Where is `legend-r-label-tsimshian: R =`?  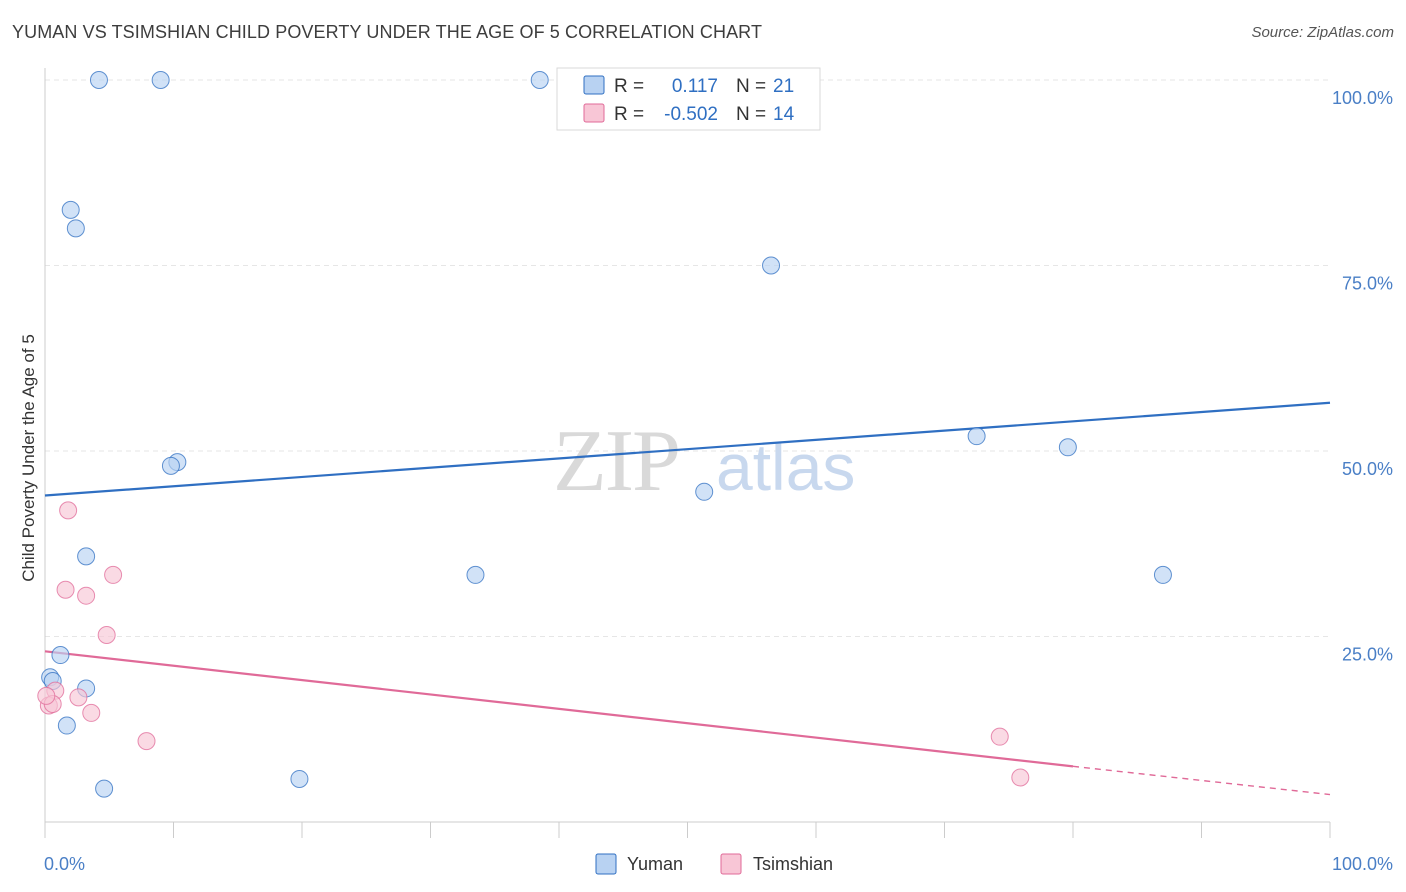 legend-r-label-tsimshian: R = is located at coordinates (629, 114).